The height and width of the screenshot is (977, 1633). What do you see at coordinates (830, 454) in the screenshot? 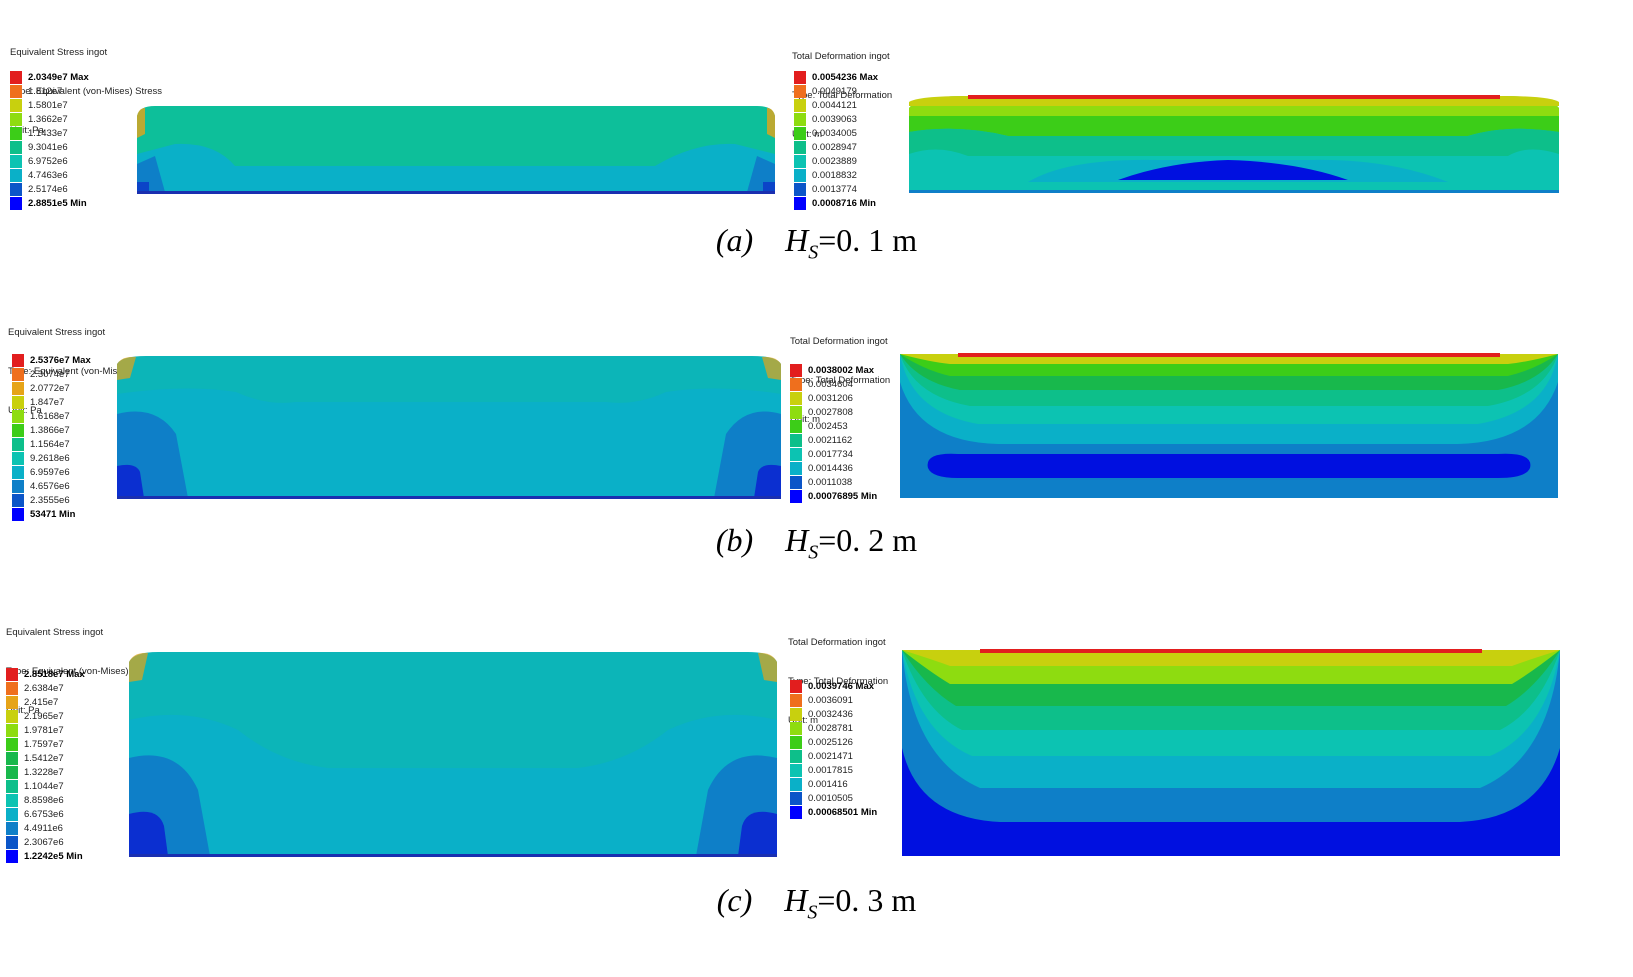
I see `legend-label: 0.0017734` at bounding box center [830, 454].